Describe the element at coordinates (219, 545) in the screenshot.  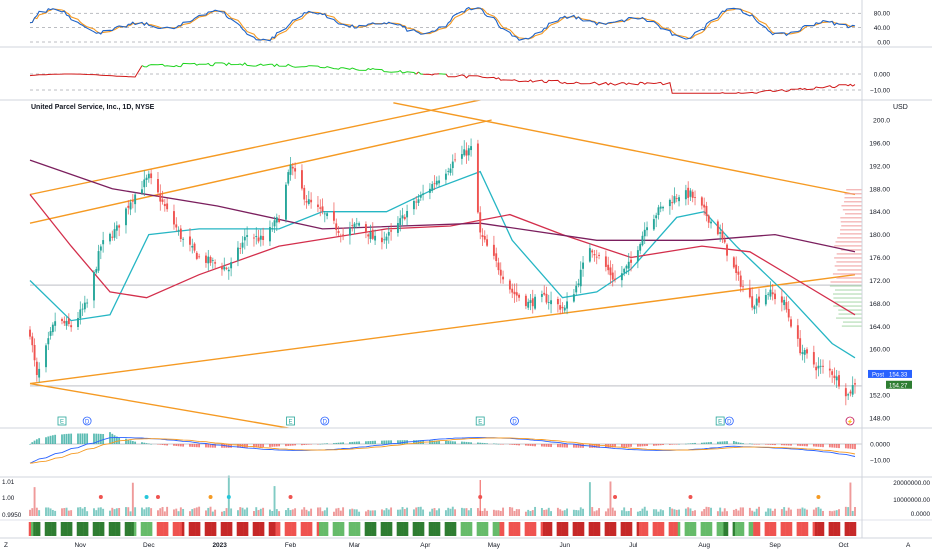
I see `time-axis-label: 2023` at that location.